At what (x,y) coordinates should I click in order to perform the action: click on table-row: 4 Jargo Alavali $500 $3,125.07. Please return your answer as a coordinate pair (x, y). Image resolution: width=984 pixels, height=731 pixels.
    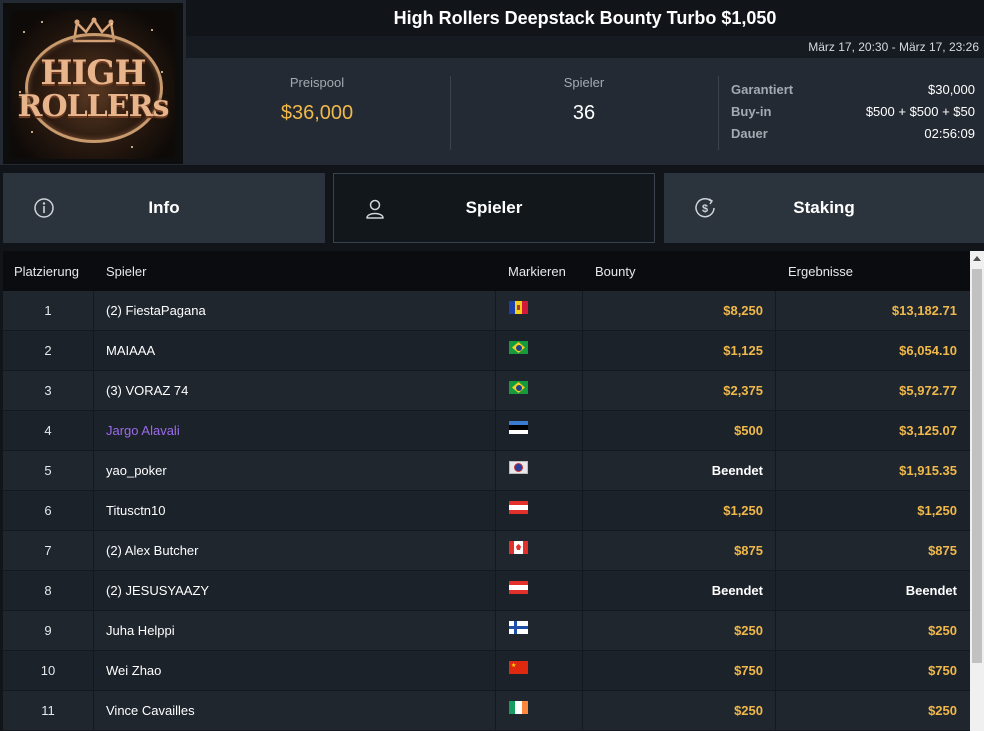
    Looking at the image, I should click on (486, 431).